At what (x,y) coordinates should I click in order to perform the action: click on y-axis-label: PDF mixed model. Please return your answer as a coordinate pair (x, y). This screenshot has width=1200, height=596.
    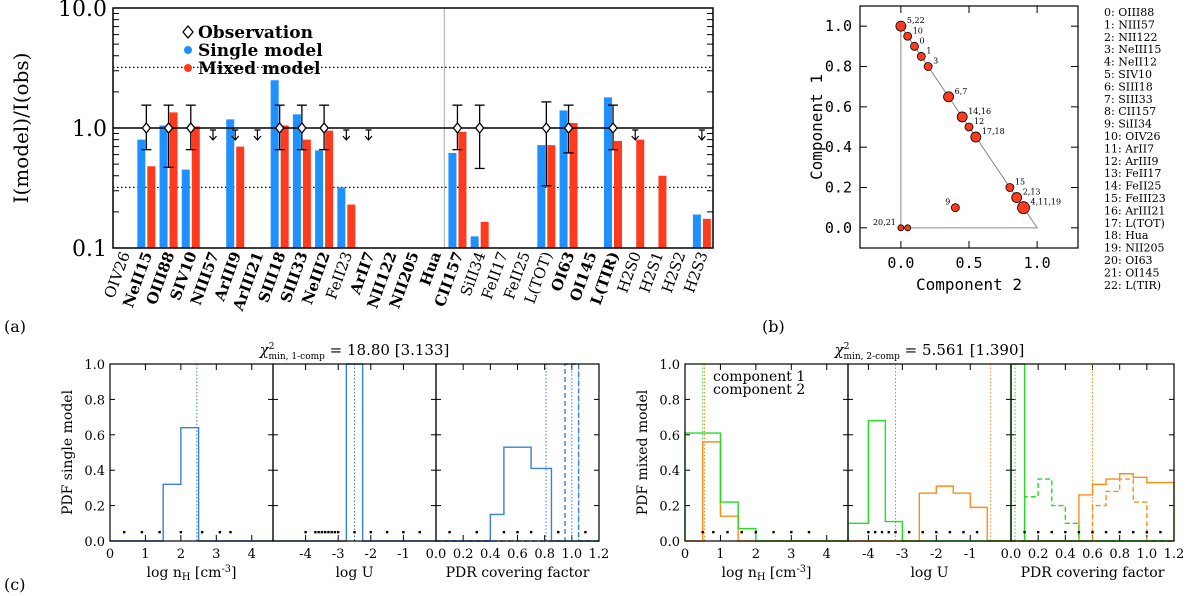
    Looking at the image, I should click on (643, 452).